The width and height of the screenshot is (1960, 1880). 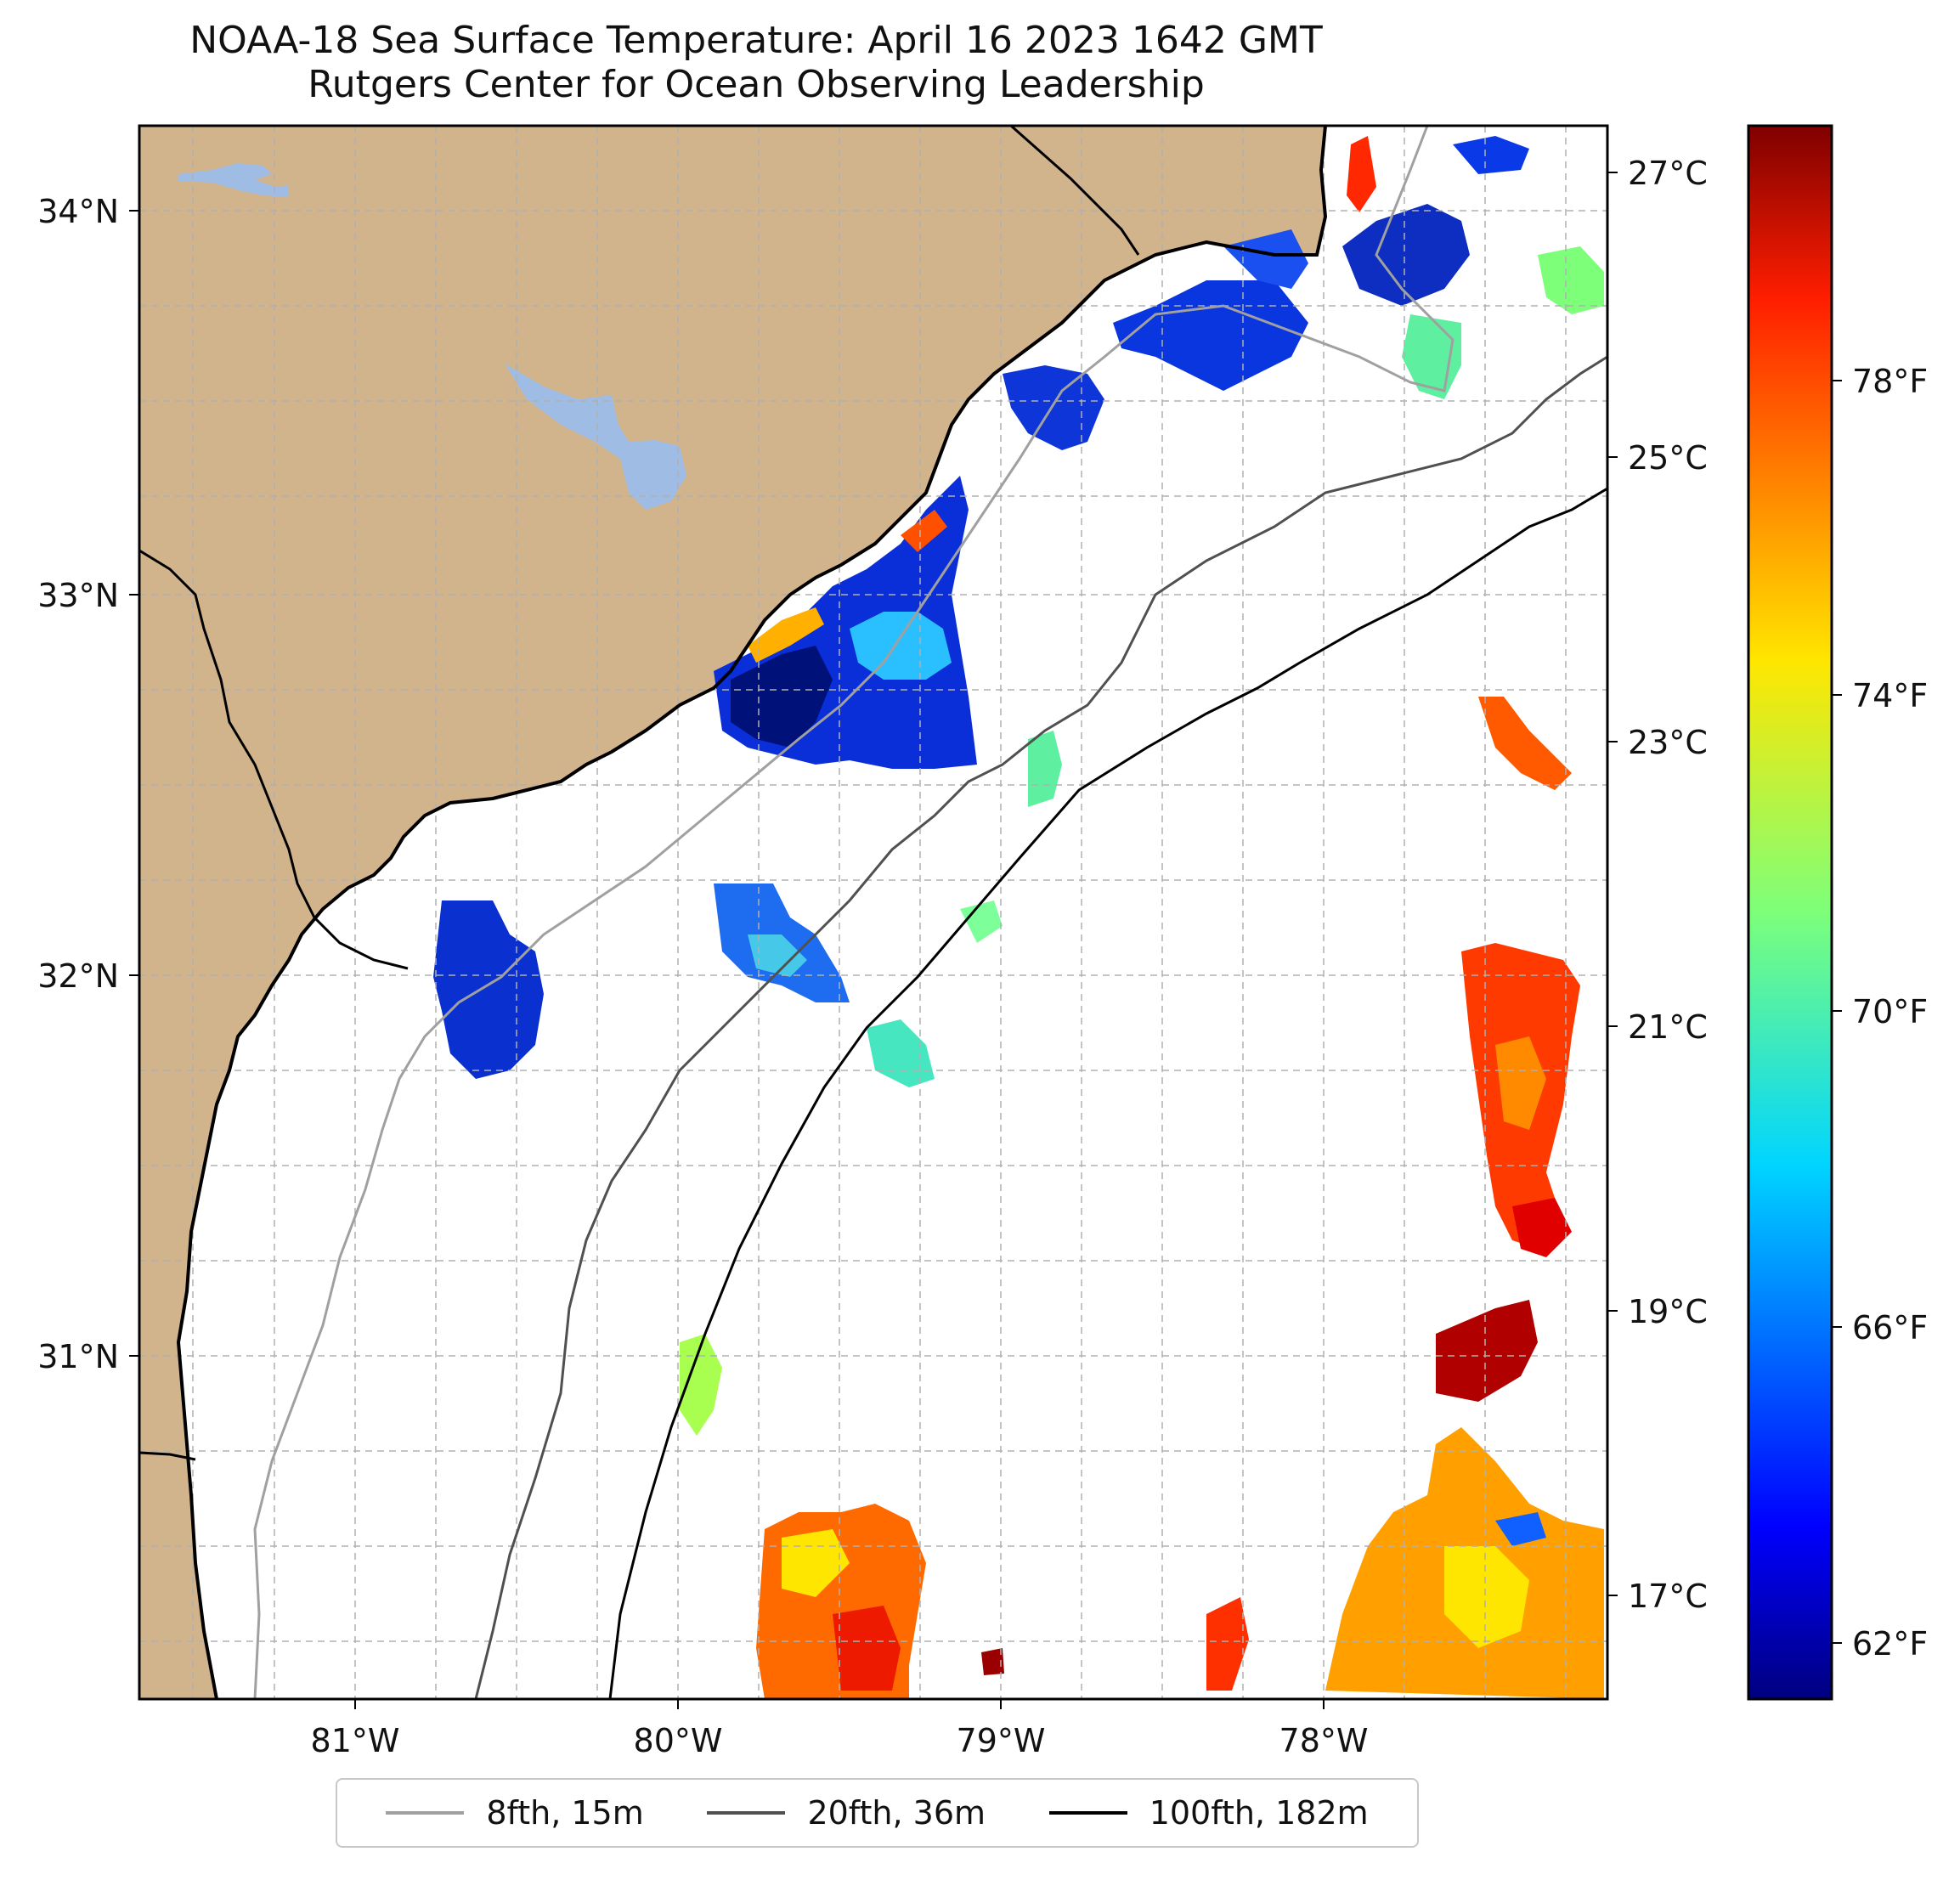 What do you see at coordinates (1362, 174) in the screenshot?
I see `sst-region-coastal-warm-north` at bounding box center [1362, 174].